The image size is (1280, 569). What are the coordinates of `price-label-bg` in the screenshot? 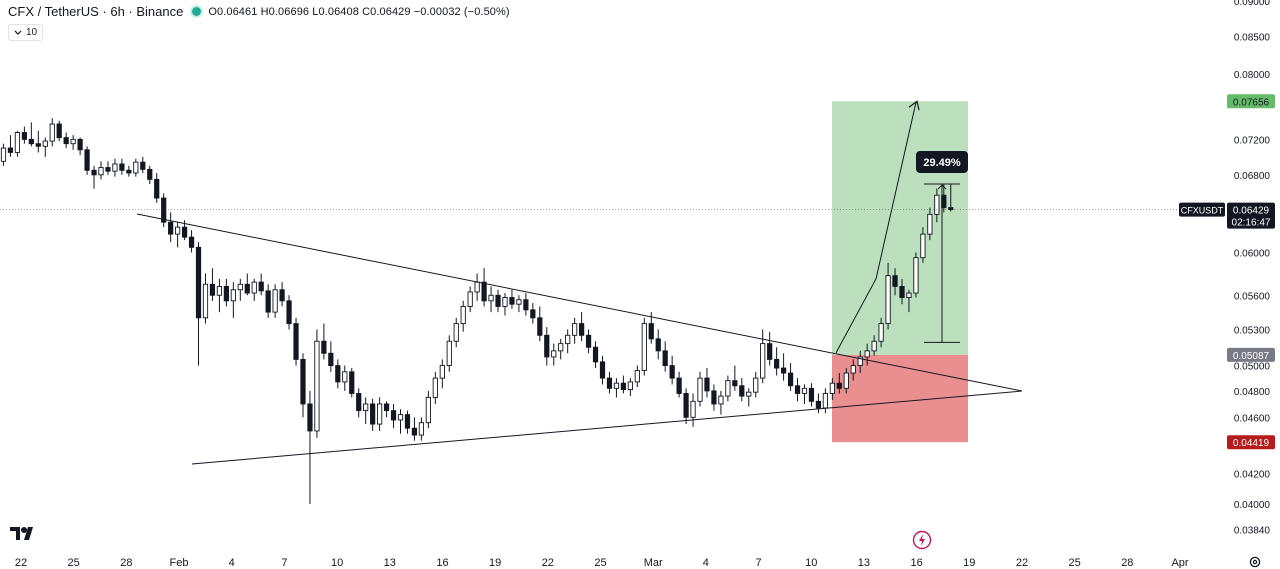 It's located at (1251, 442).